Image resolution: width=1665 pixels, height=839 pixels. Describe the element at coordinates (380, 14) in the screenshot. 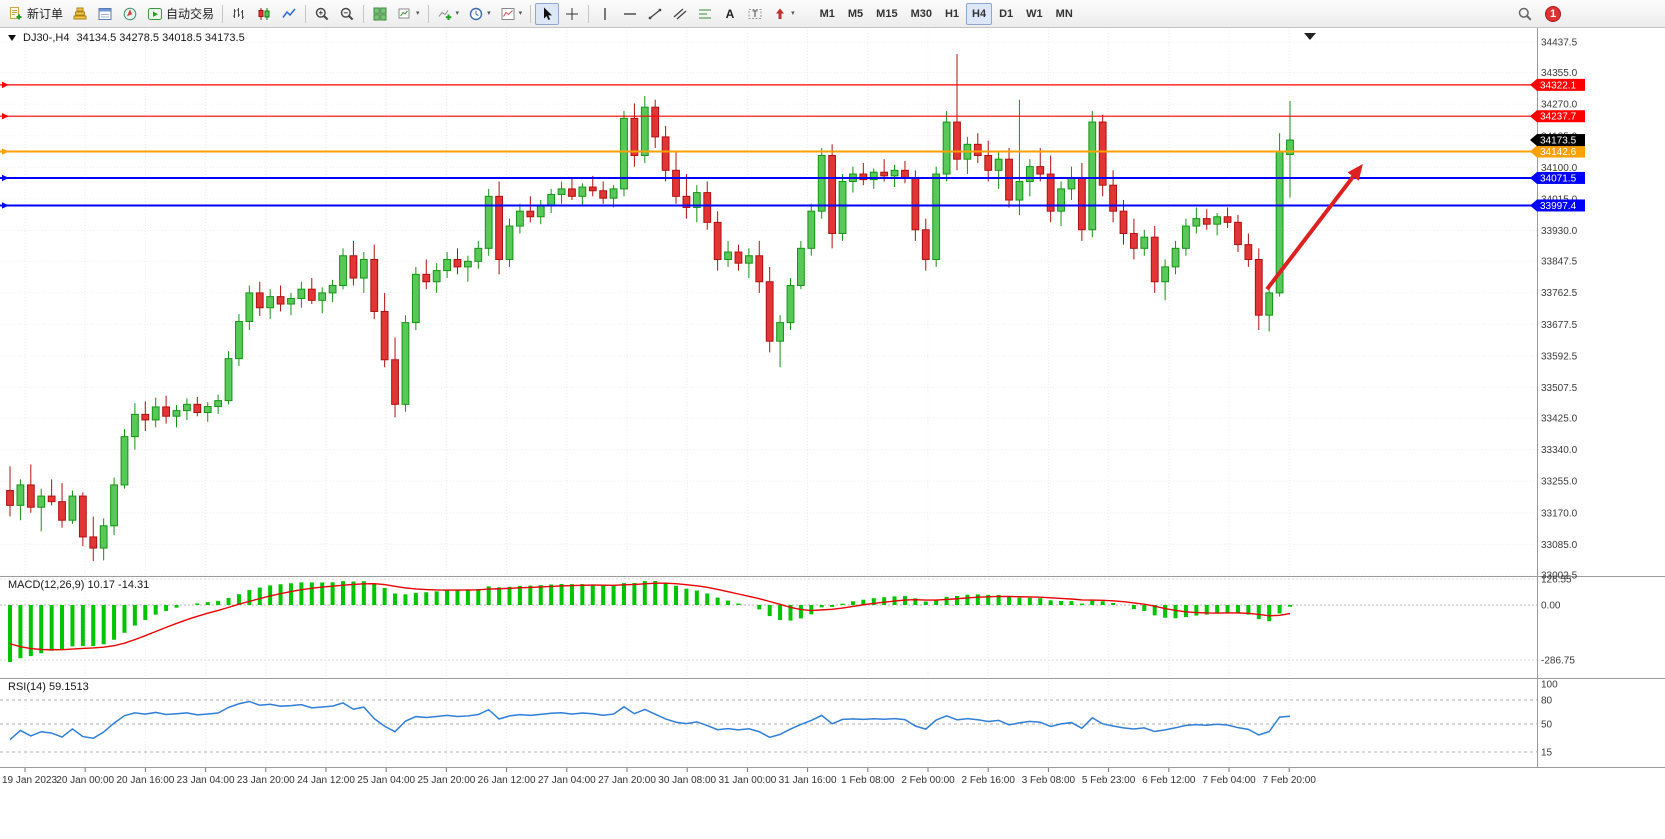

I see `tile-windows-button` at that location.